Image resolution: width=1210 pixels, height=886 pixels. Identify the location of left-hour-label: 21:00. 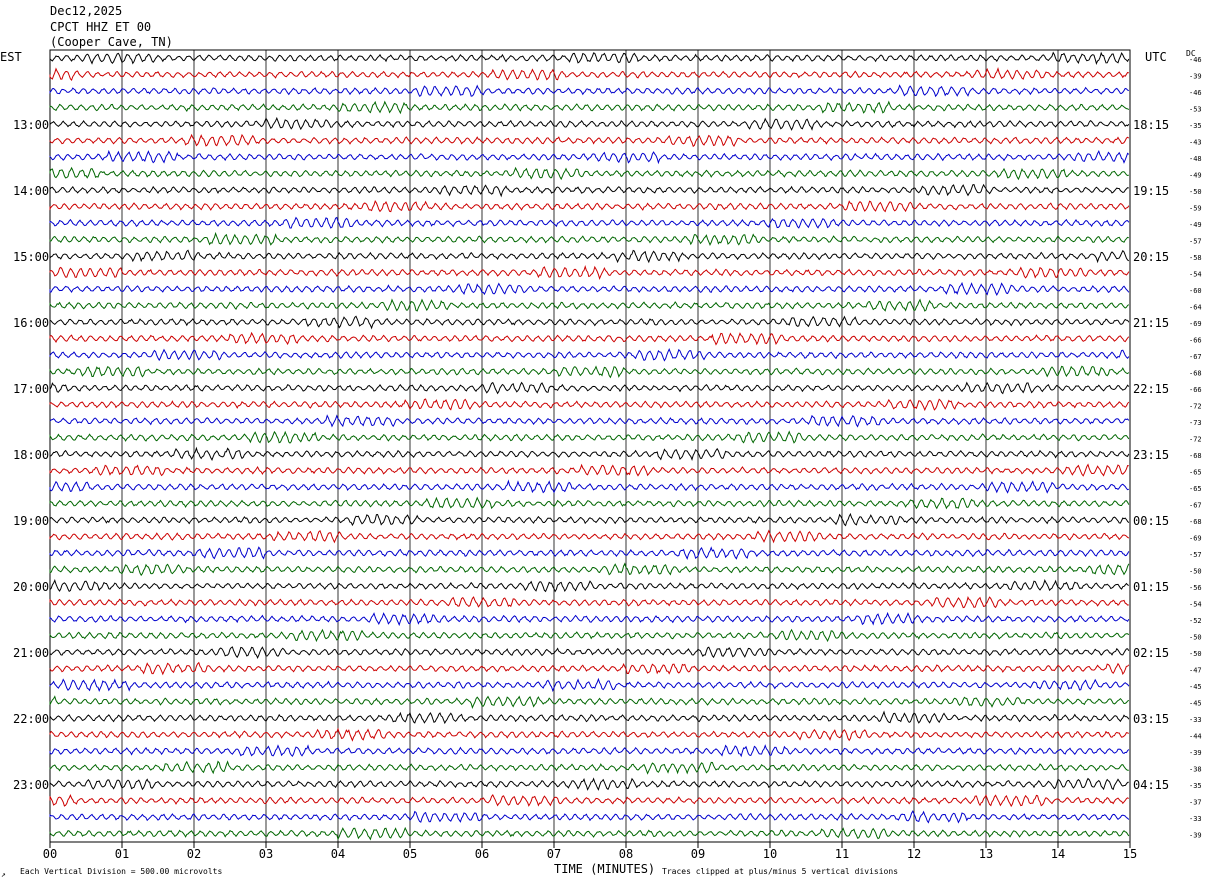
(31, 653).